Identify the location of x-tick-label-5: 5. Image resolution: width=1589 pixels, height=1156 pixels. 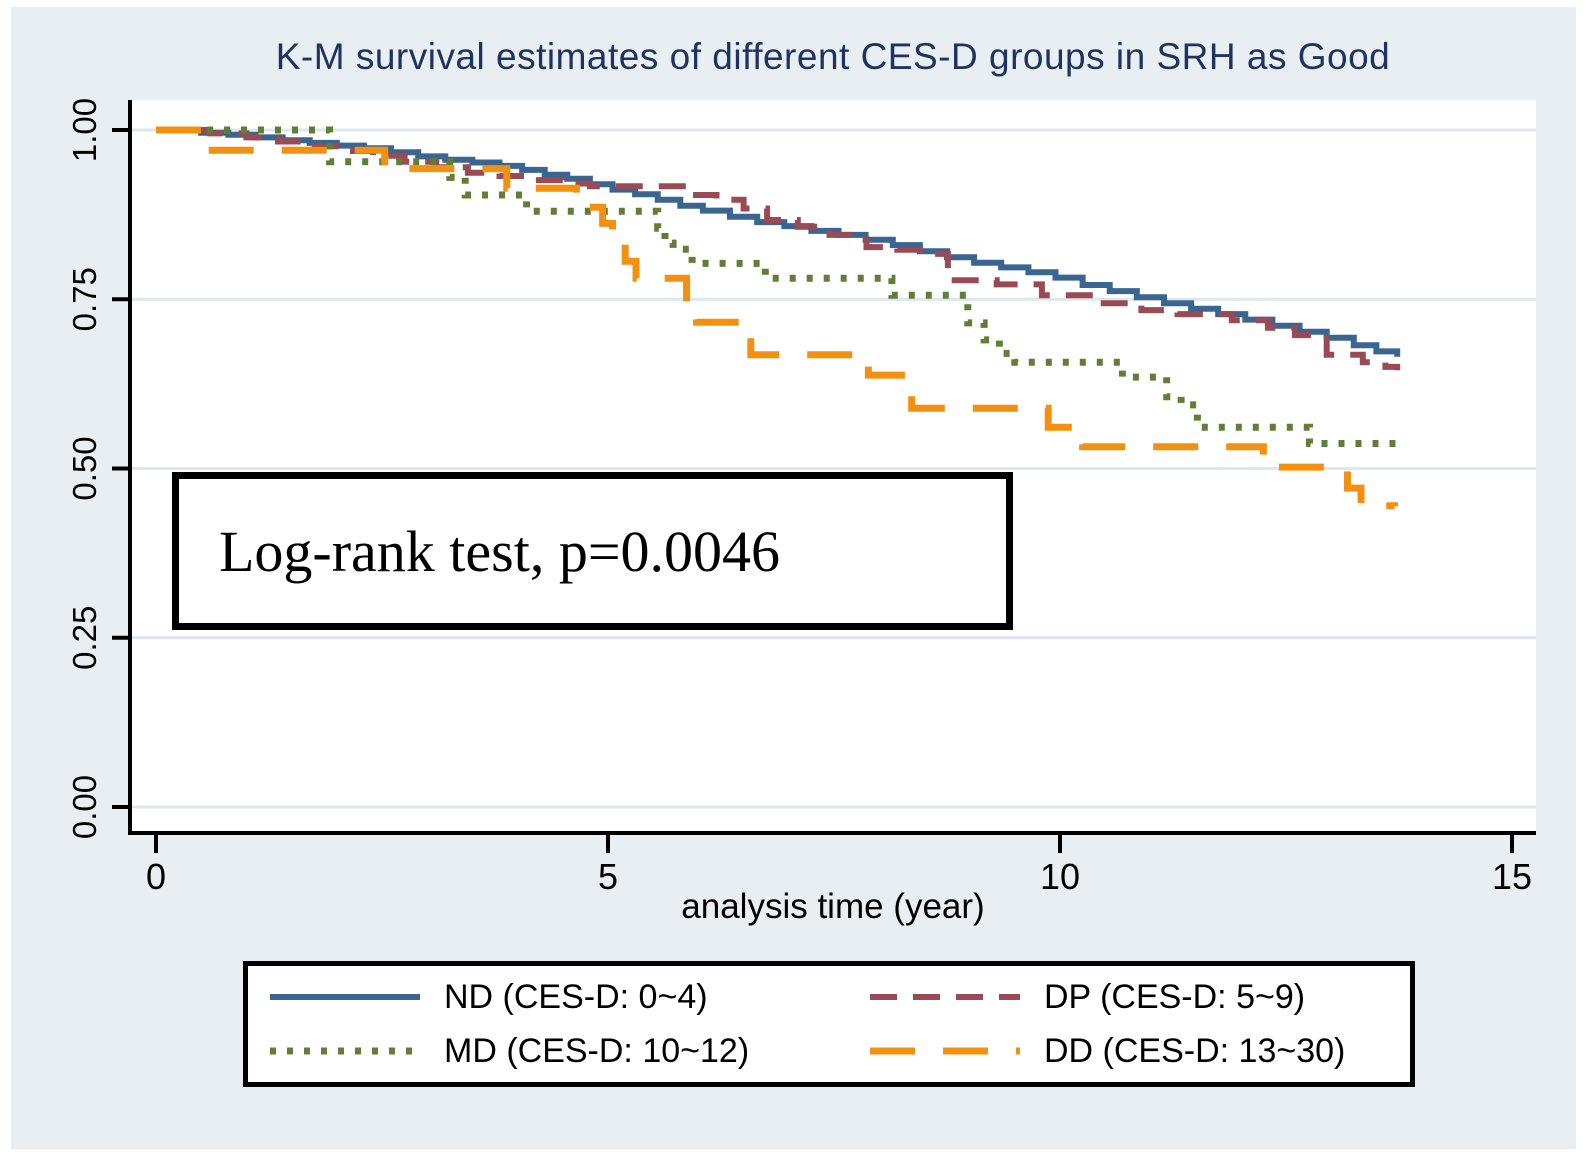
(608, 876).